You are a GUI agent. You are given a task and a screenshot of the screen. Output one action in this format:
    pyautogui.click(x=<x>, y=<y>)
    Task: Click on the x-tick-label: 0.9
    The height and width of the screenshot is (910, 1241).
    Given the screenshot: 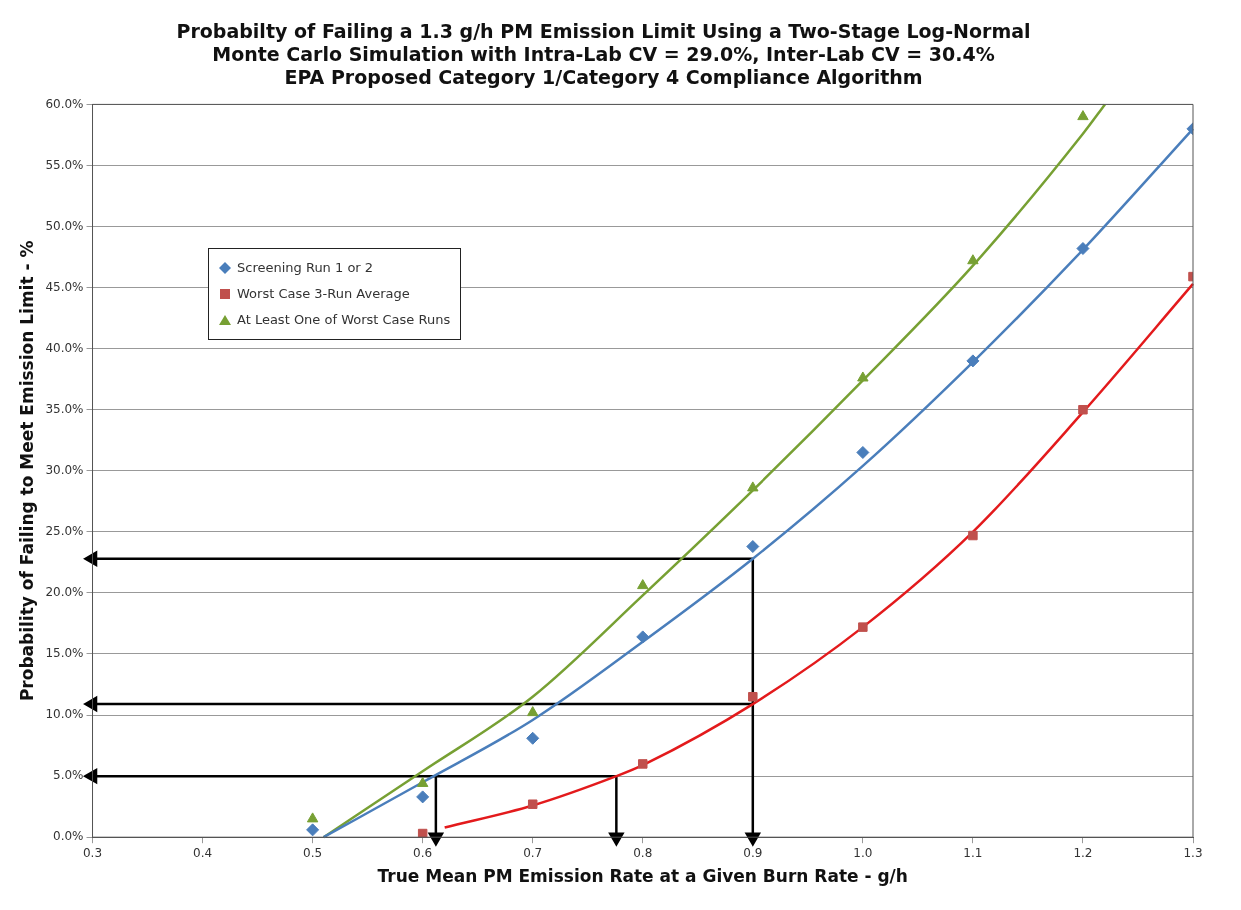 What is the action you would take?
    pyautogui.click(x=753, y=852)
    